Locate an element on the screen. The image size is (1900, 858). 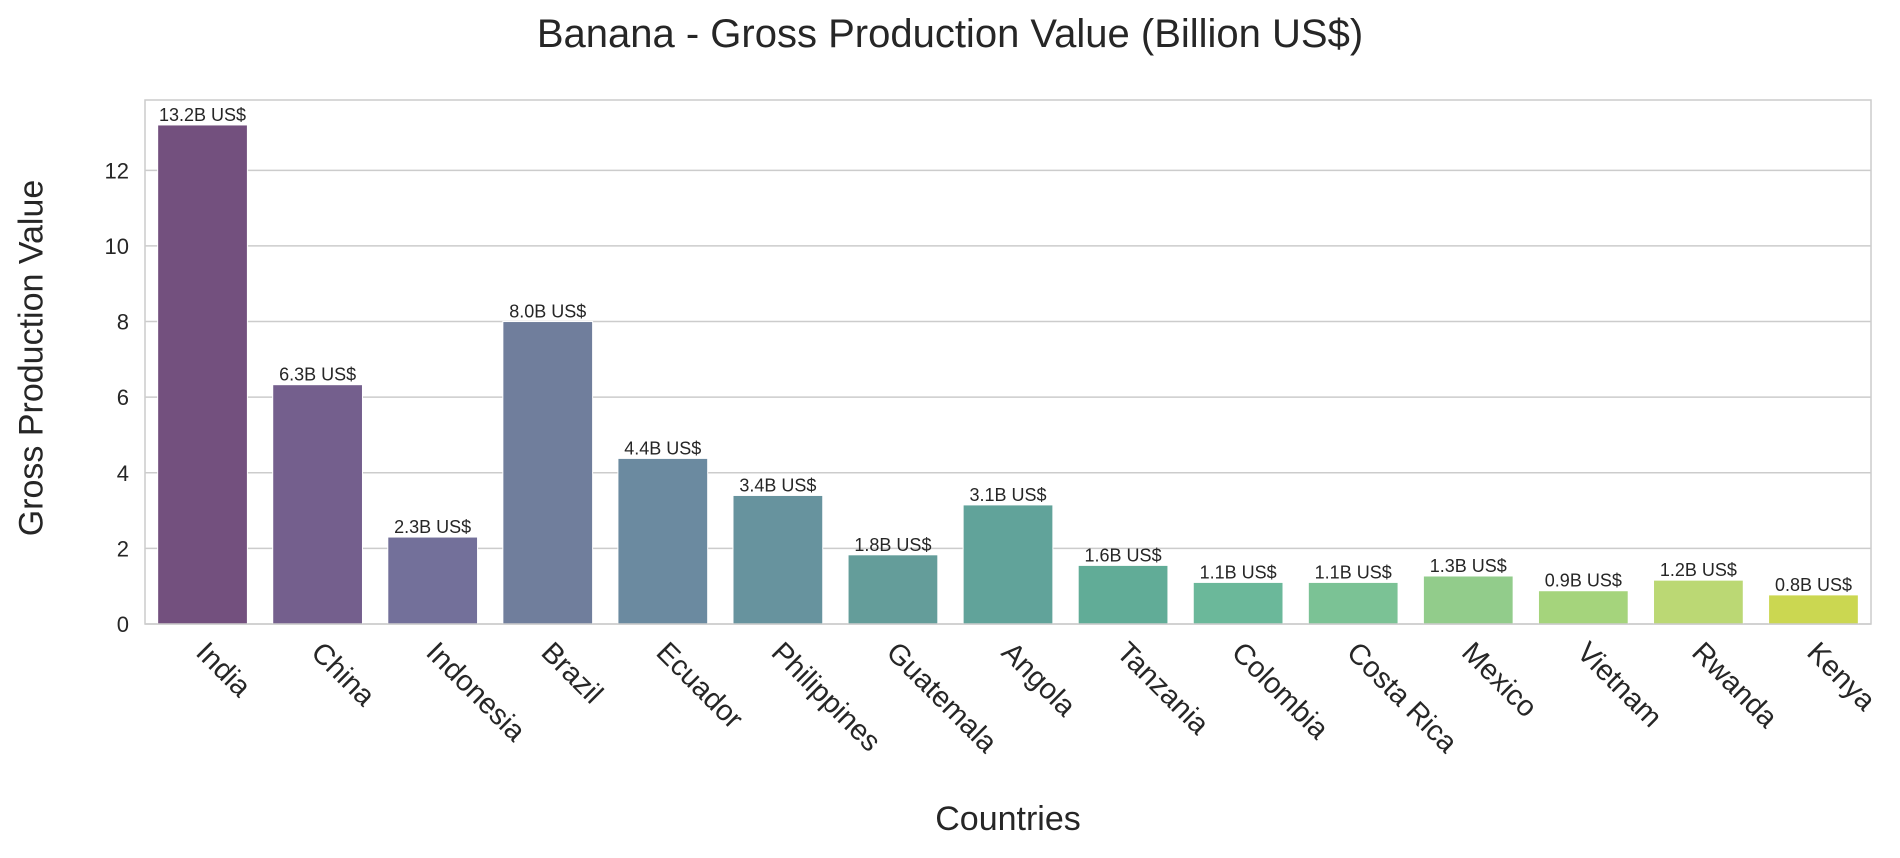
x-tick-label: Vietnam is located at coordinates (1618, 684).